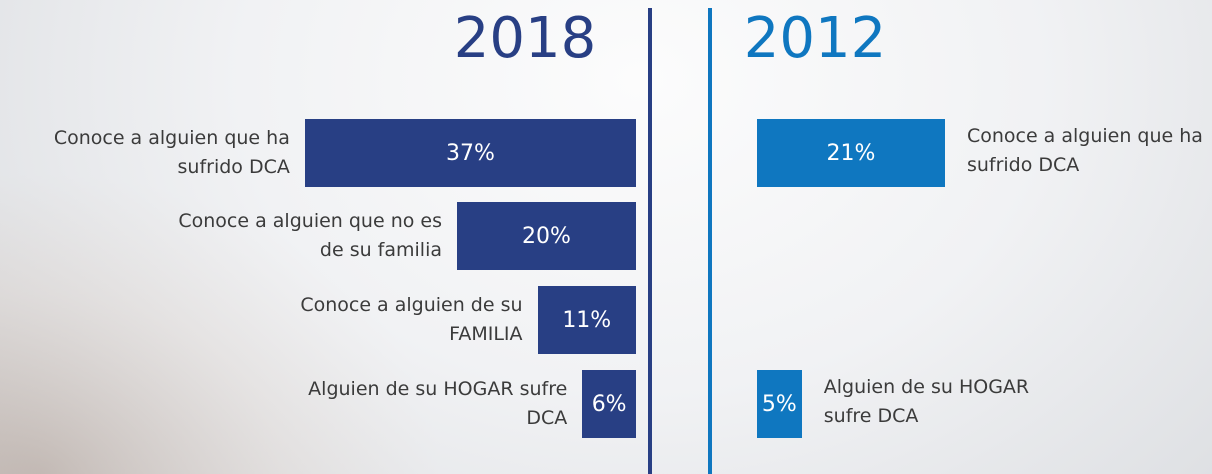 This screenshot has height=474, width=1212. I want to click on value-label: 11%, so click(587, 320).